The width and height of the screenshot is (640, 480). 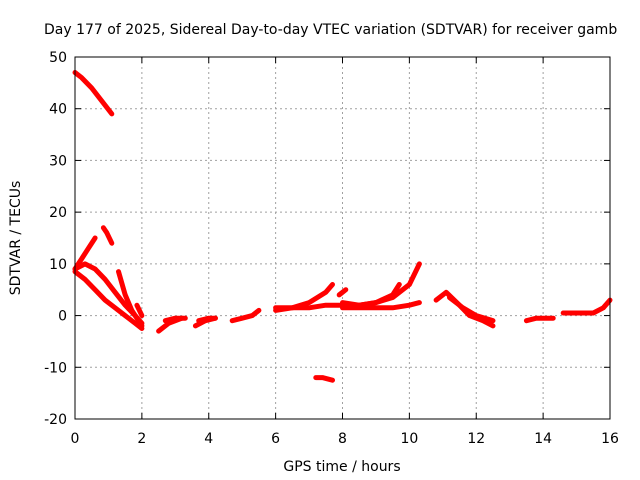 What do you see at coordinates (55, 368) in the screenshot?
I see `y-tick-label: -10` at bounding box center [55, 368].